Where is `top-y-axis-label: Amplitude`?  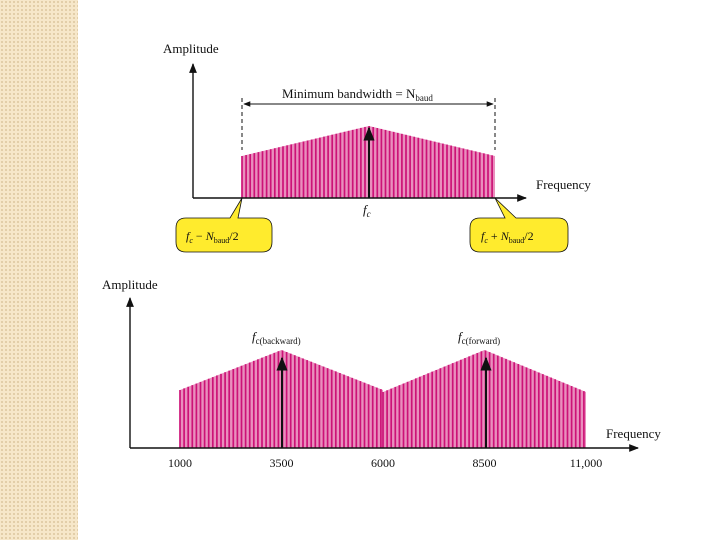
top-y-axis-label: Amplitude is located at coordinates (191, 48).